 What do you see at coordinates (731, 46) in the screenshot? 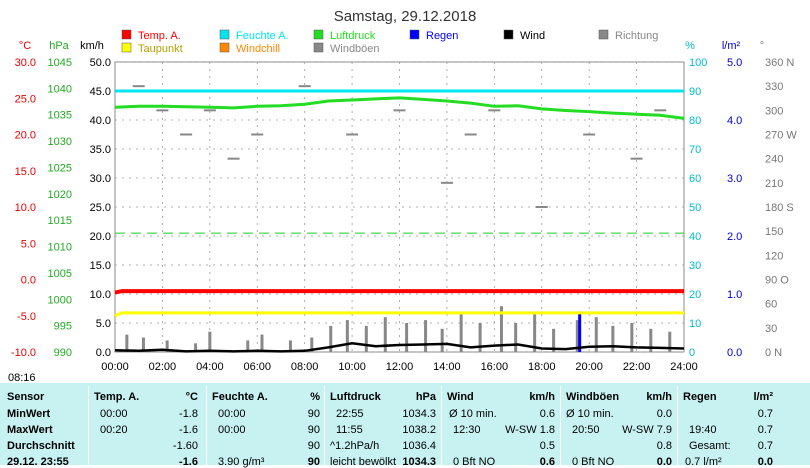
I see `axis-unit-rain: l/m²` at bounding box center [731, 46].